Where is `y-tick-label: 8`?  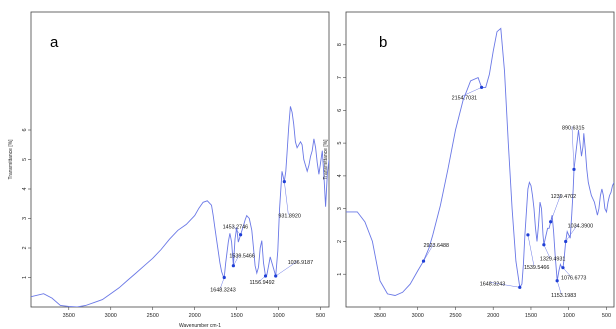
y-tick-label: 8 is located at coordinates (340, 44).